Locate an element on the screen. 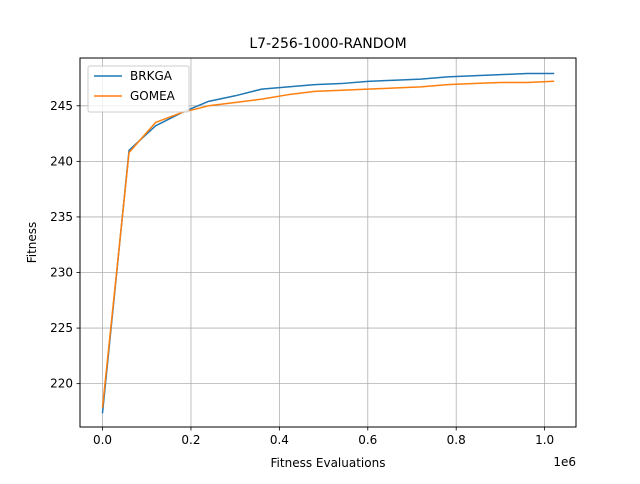 The width and height of the screenshot is (640, 484). legend: BRKGA GOMEA is located at coordinates (138, 89).